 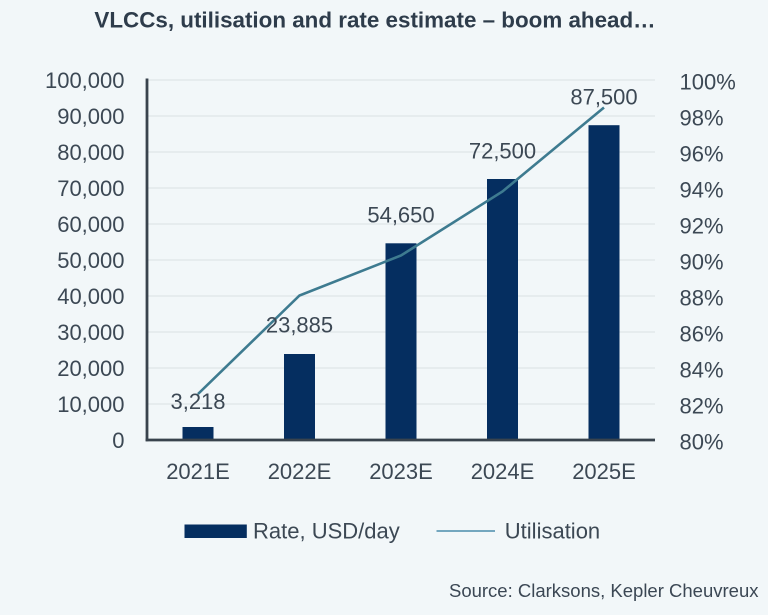 I want to click on svg-text: 84%, so click(x=702, y=370).